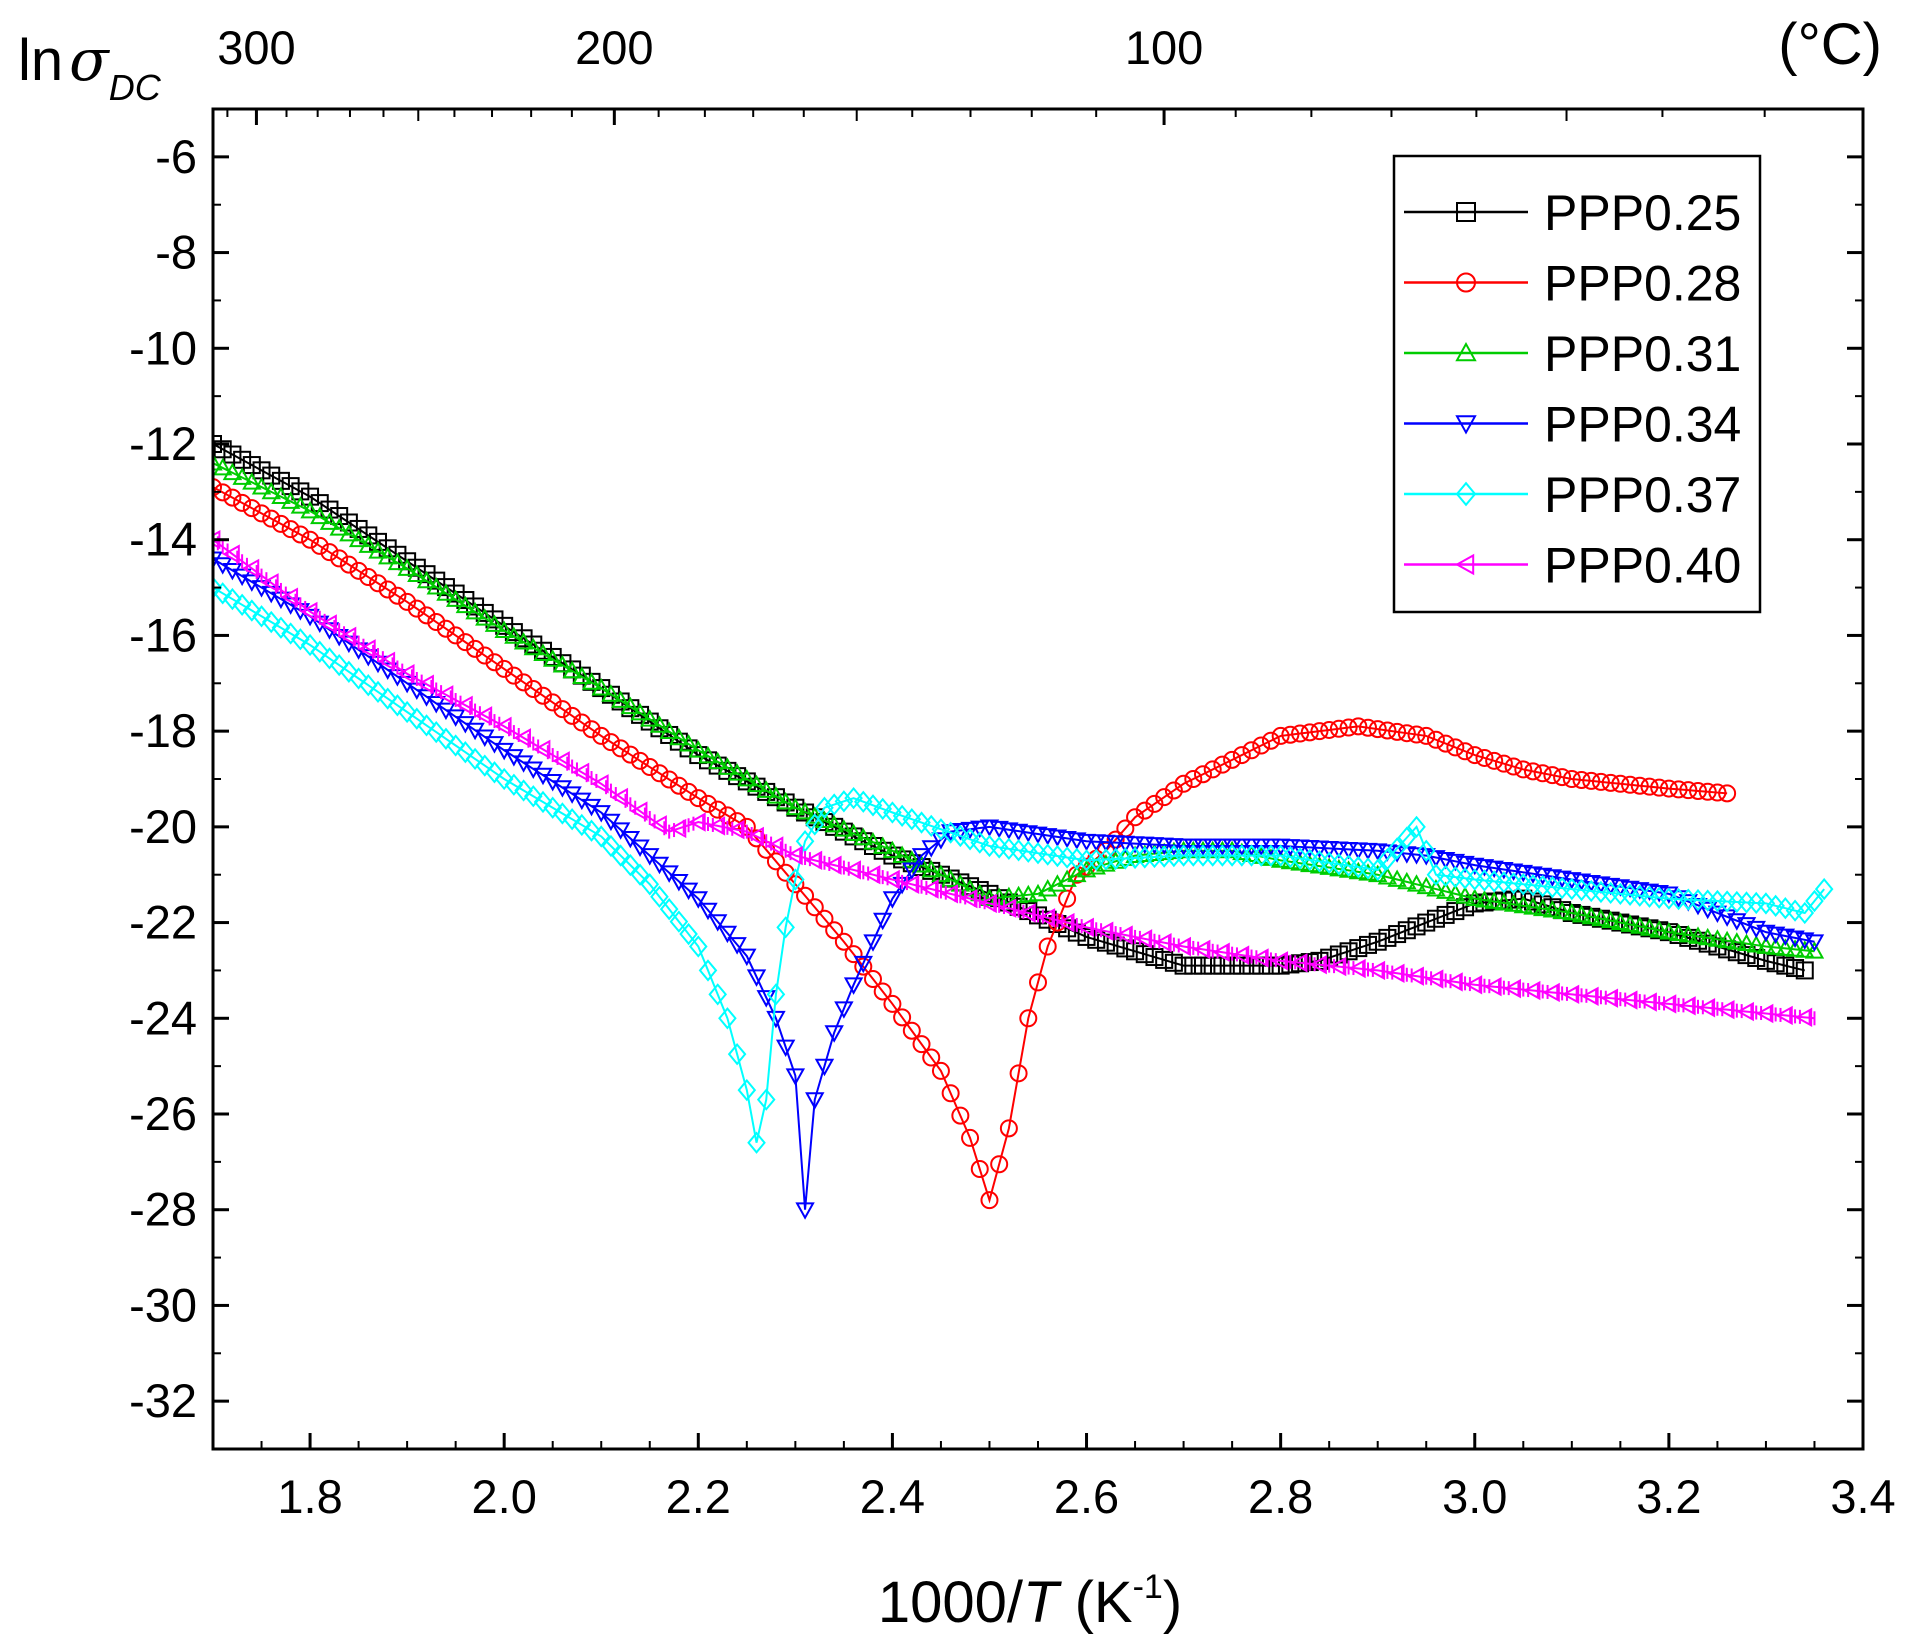 The height and width of the screenshot is (1648, 1907). Describe the element at coordinates (40, 60) in the screenshot. I see `y-axis-title-prefix: ln` at that location.